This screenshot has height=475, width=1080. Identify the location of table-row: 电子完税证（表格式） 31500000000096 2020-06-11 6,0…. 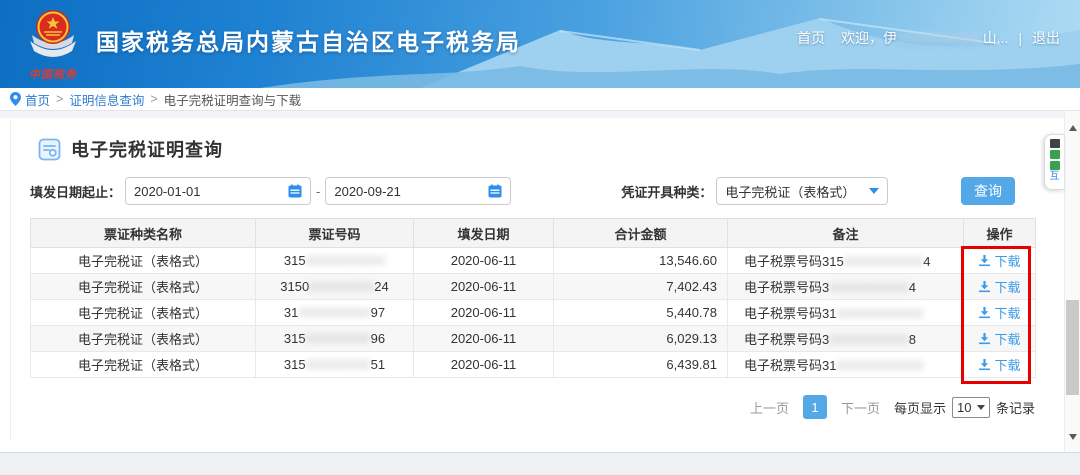
(533, 338).